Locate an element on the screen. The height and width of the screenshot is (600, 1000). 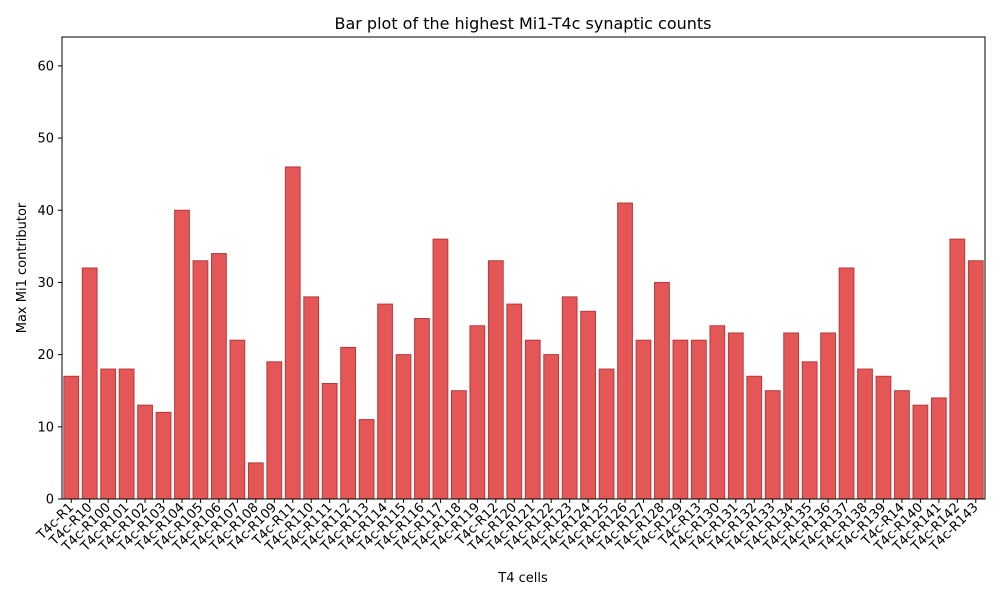
bar-T4c-R124 is located at coordinates (588, 405).